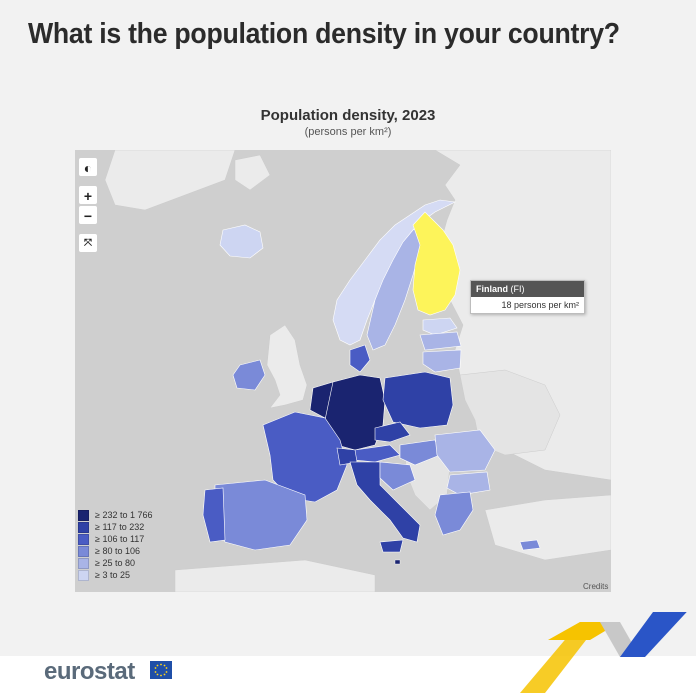 This screenshot has width=696, height=693. Describe the element at coordinates (530, 545) in the screenshot. I see `cyprus` at that location.